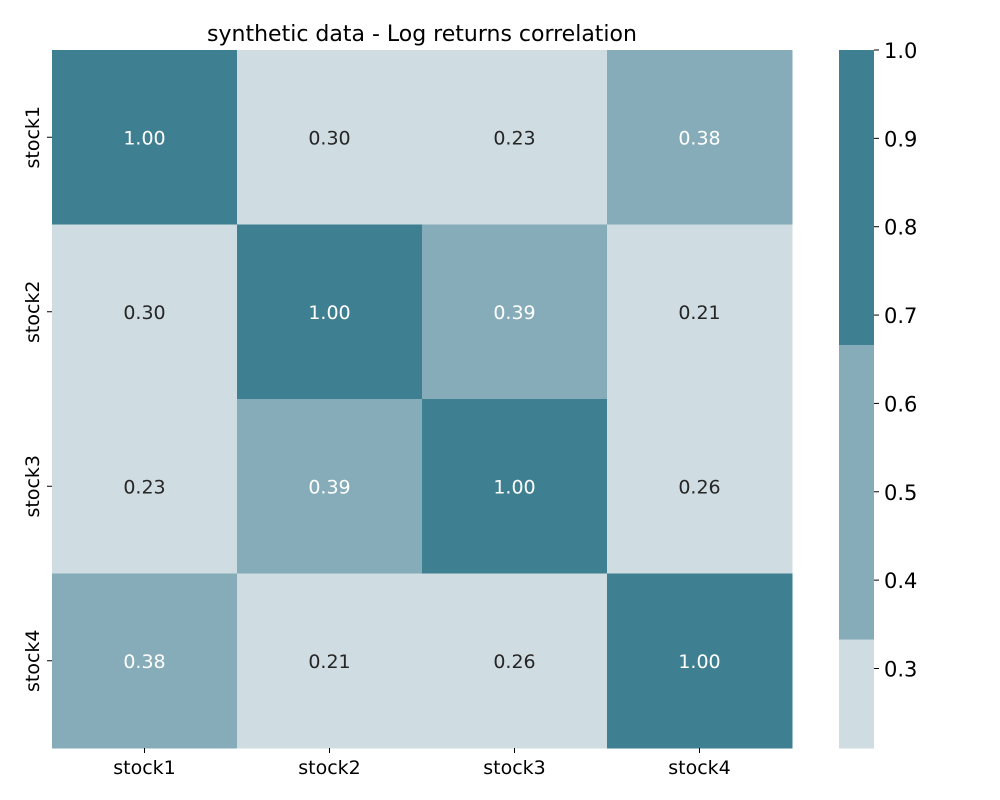 This screenshot has width=1000, height=800. What do you see at coordinates (144, 768) in the screenshot?
I see `x-tick-label: stock1` at bounding box center [144, 768].